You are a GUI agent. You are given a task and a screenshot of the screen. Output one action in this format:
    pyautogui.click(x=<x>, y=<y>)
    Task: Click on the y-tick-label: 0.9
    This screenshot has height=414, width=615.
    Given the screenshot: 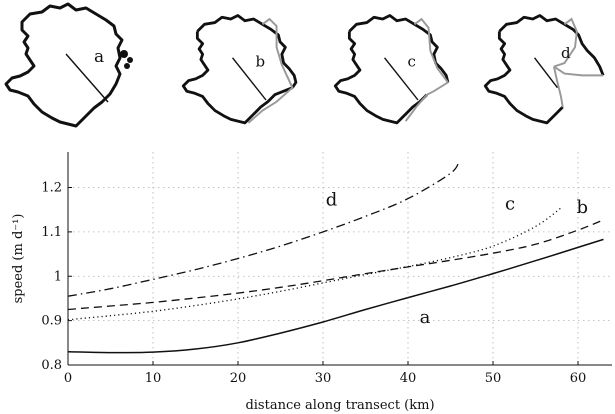 What is the action you would take?
    pyautogui.click(x=51, y=321)
    